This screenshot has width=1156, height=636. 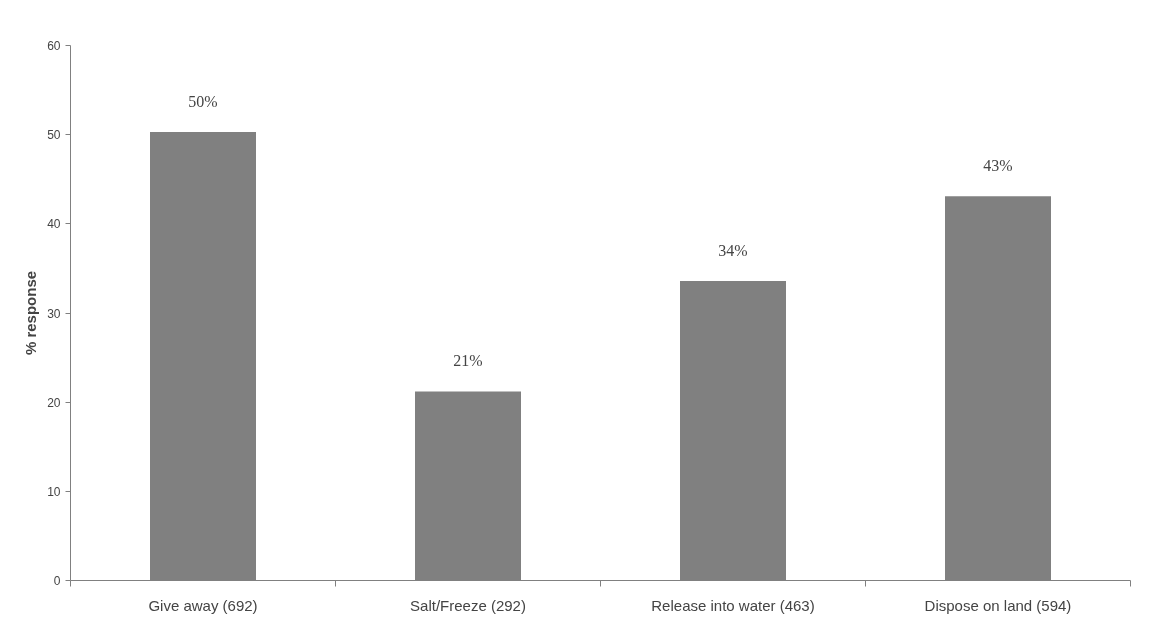 I want to click on data-label: 21%, so click(x=468, y=361).